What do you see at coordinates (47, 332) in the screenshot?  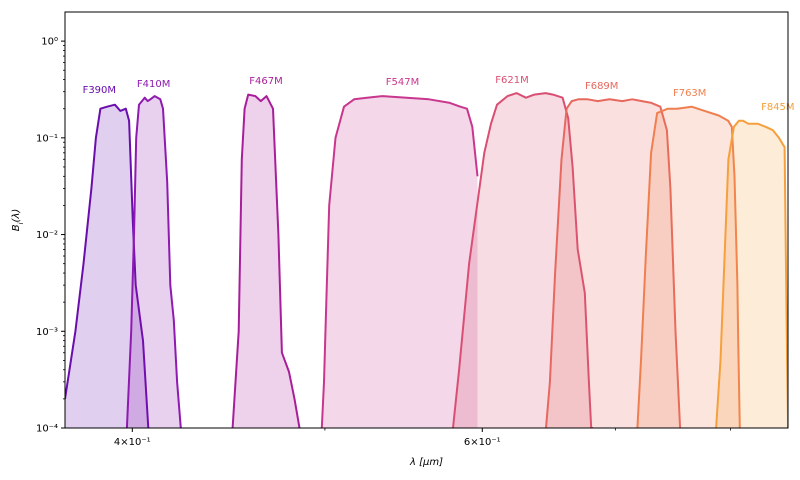 I see `y-tick-label: 10⁻³` at bounding box center [47, 332].